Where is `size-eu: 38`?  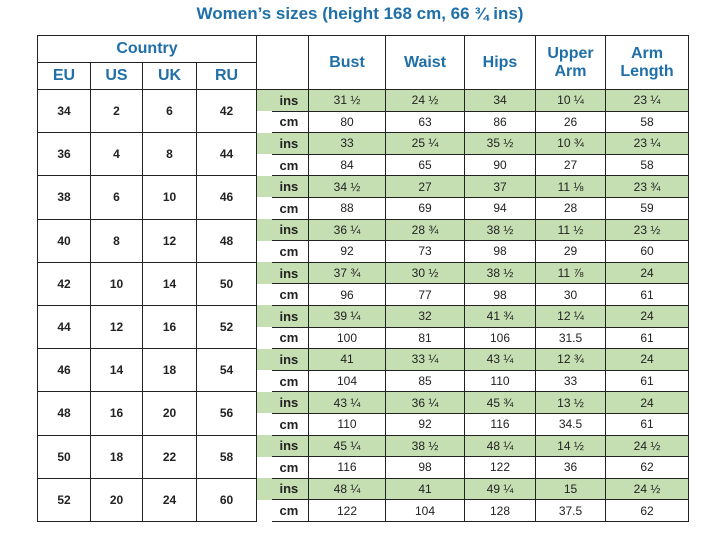
size-eu: 38 is located at coordinates (64, 197).